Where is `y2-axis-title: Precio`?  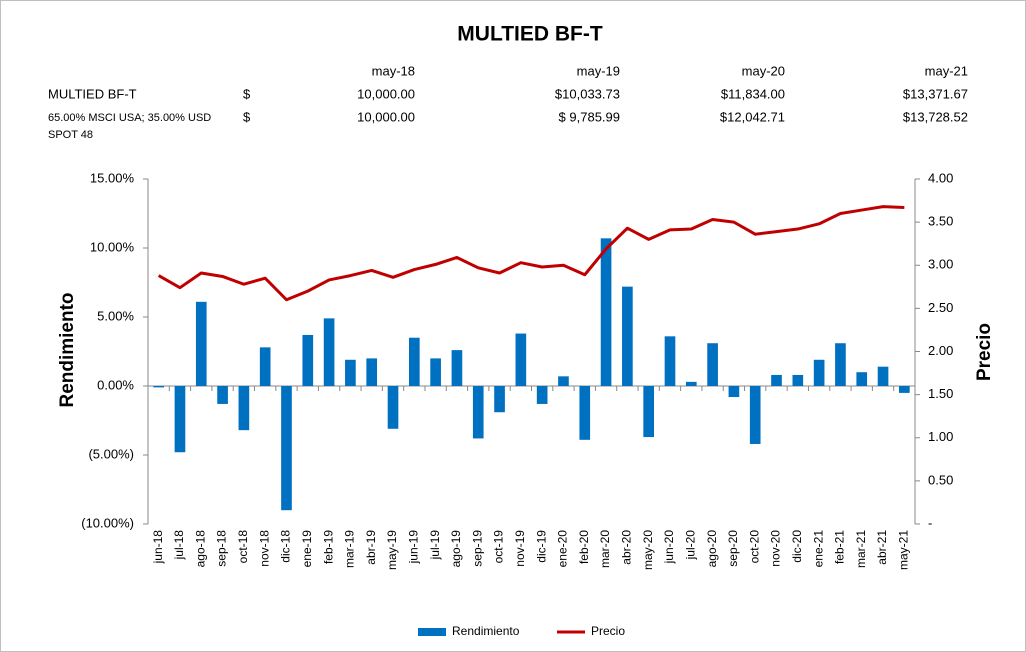
y2-axis-title: Precio is located at coordinates (984, 352).